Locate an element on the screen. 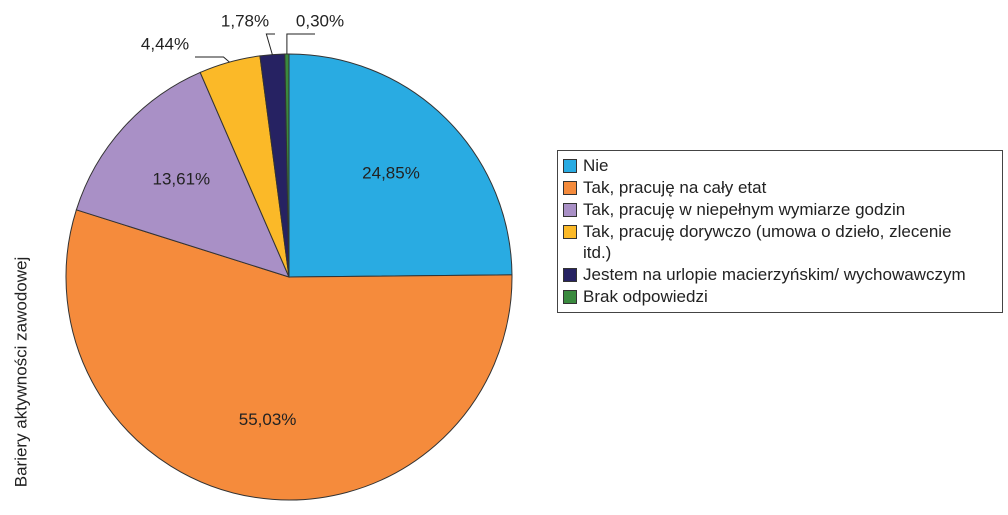 The height and width of the screenshot is (515, 1008). data-label: 55,03% is located at coordinates (268, 419).